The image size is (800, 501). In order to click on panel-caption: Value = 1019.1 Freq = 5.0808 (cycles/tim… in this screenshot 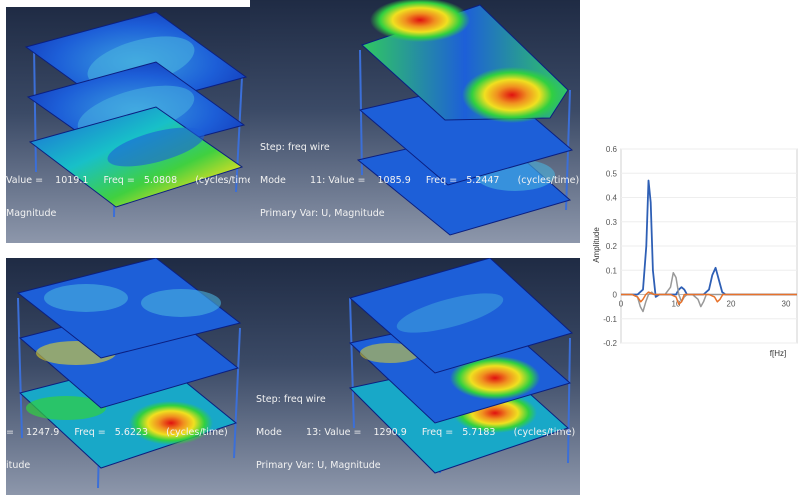, I will do `click(128, 197)`.